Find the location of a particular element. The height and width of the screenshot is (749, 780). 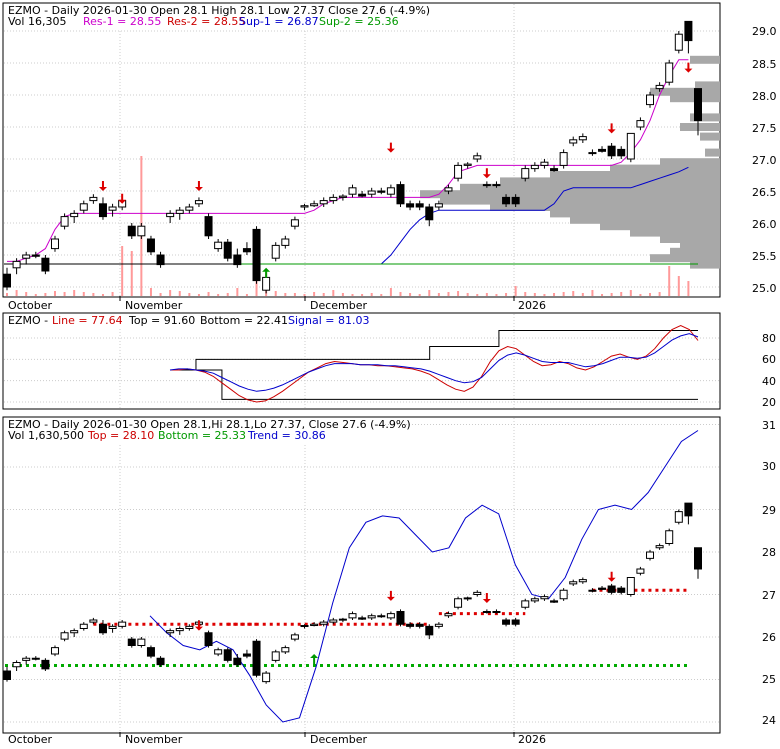

buy-arrow is located at coordinates (266, 272).